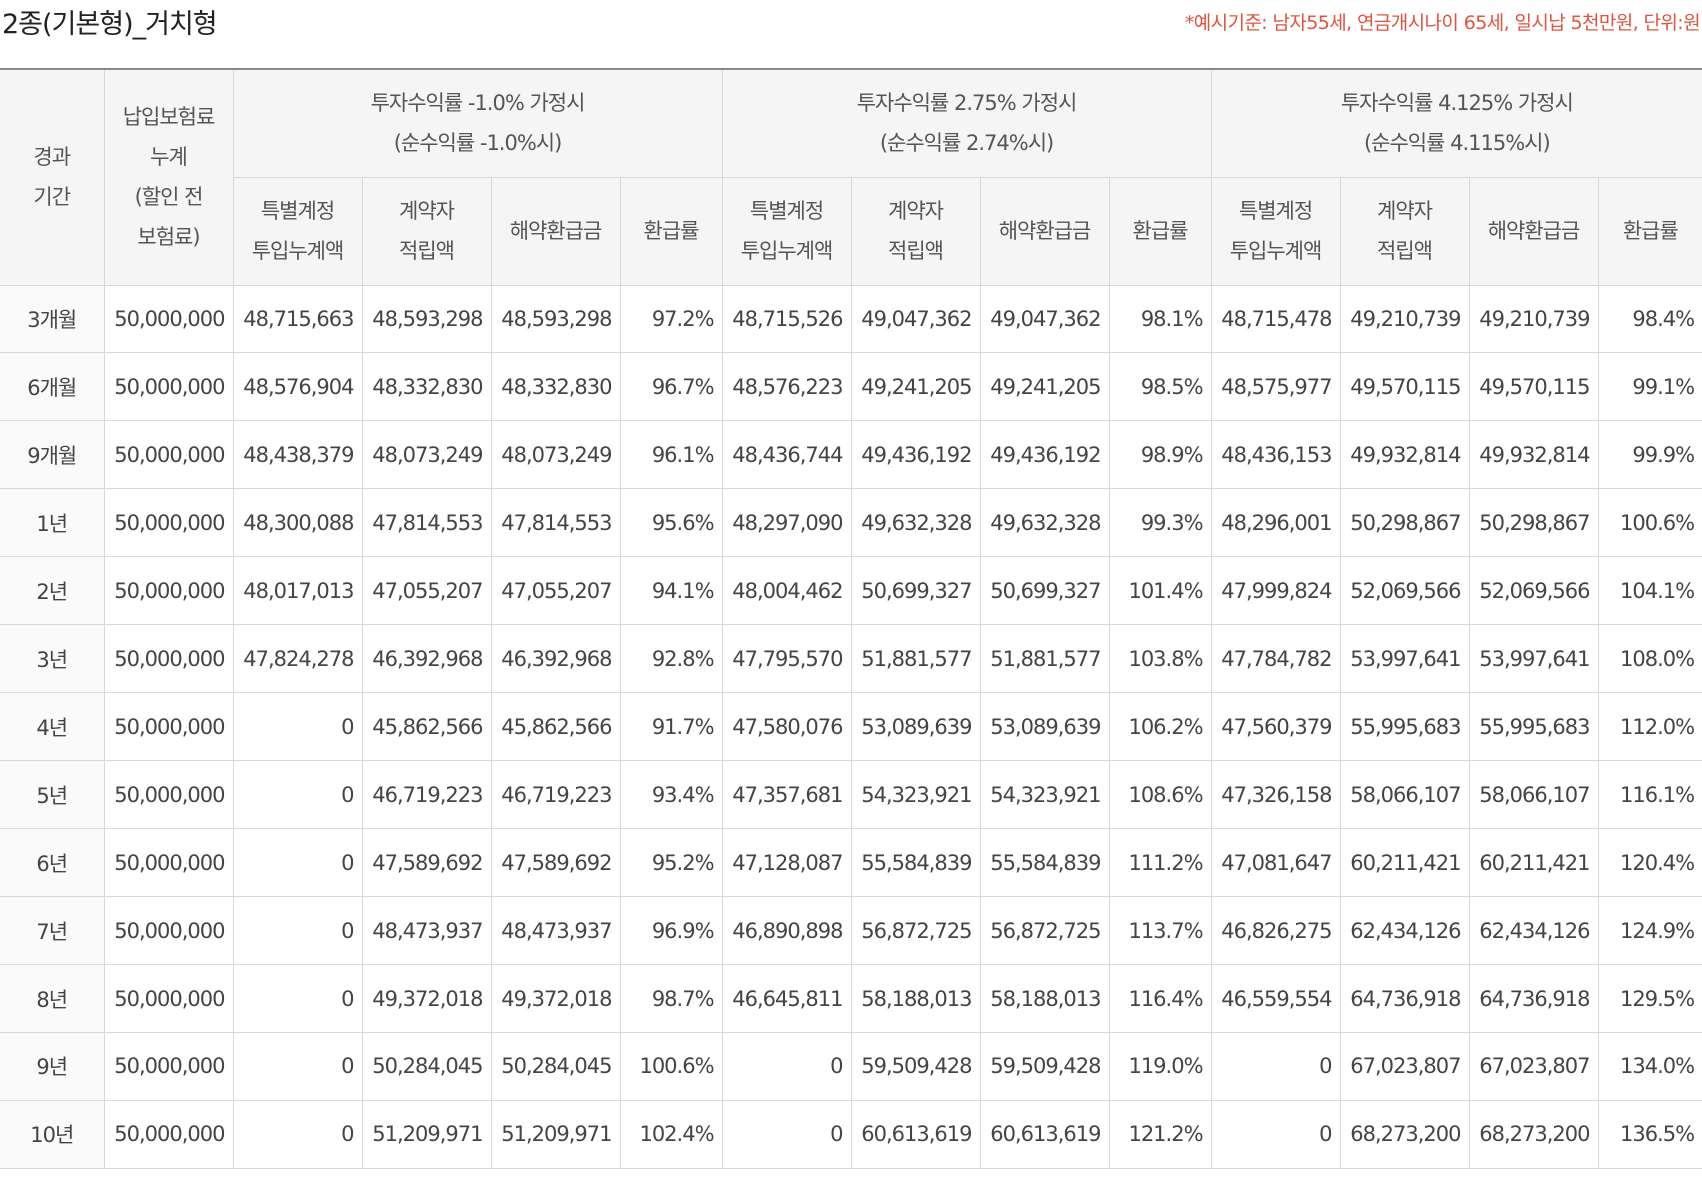 The image size is (1702, 1182). What do you see at coordinates (1533, 931) in the screenshot?
I see `surrender-cell: 62,434,126` at bounding box center [1533, 931].